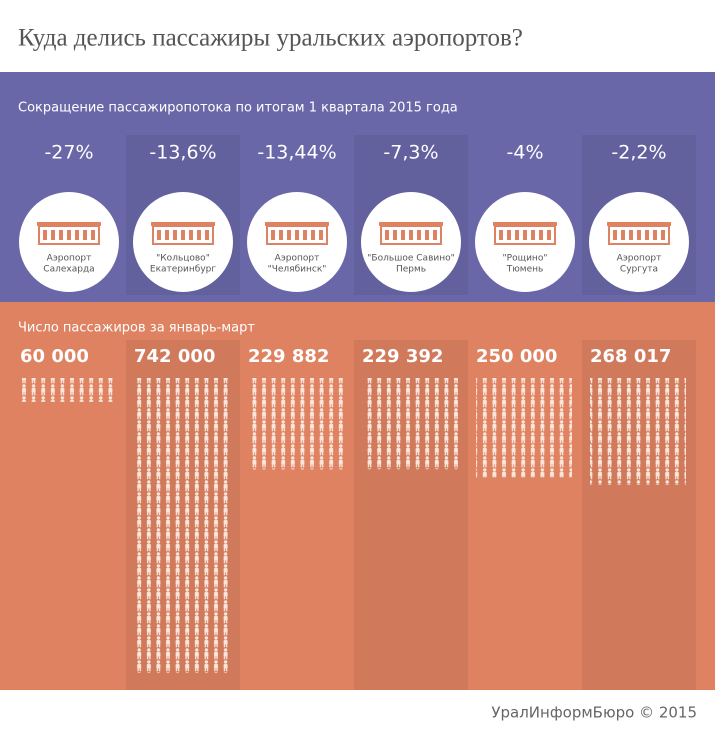  What do you see at coordinates (411, 259) in the screenshot?
I see `airport-name: "Большое Савино"` at bounding box center [411, 259].